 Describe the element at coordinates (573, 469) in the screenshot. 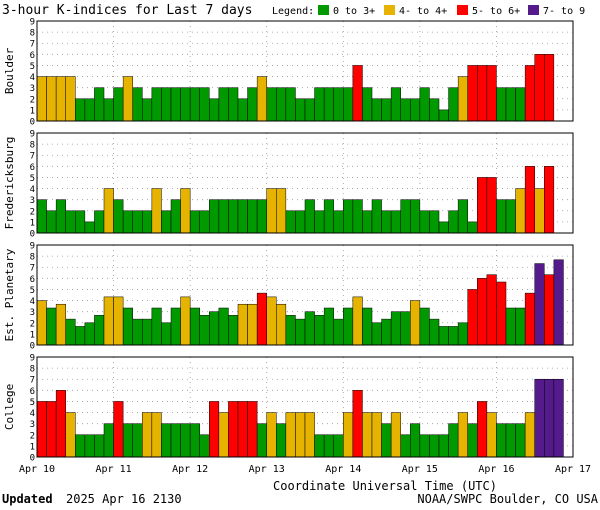

I see `x-tick-label: Apr 17` at that location.